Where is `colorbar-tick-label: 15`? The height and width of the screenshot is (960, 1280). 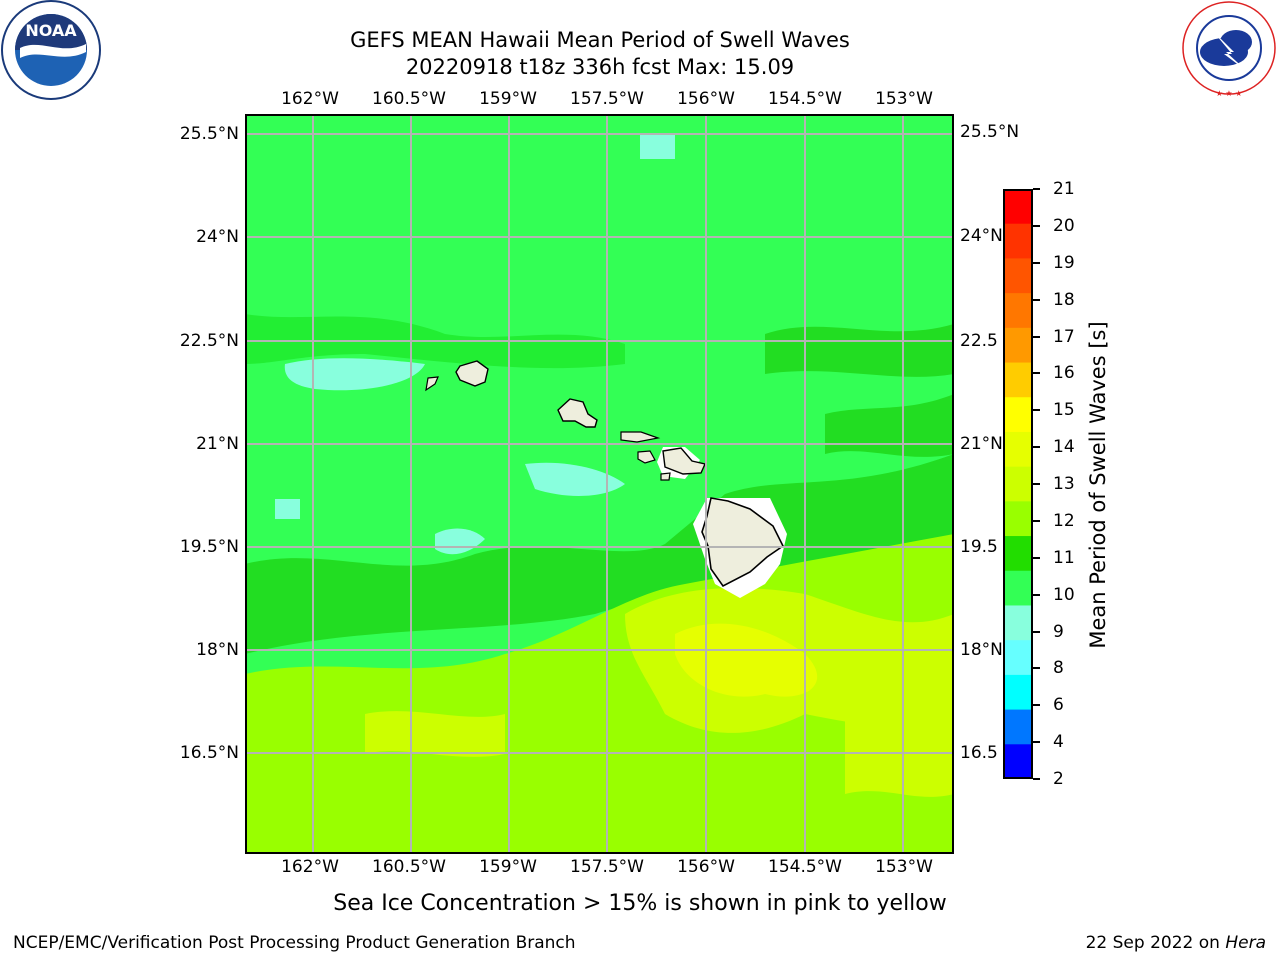 colorbar-tick-label: 15 is located at coordinates (1064, 410).